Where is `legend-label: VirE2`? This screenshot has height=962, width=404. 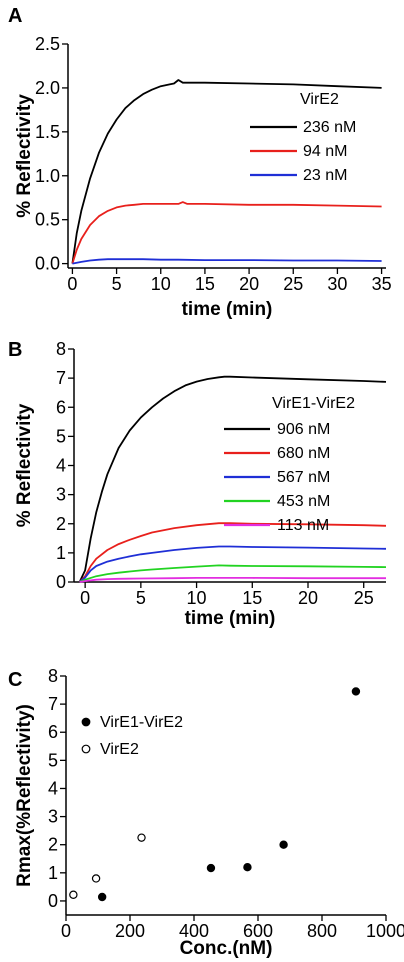
legend-label: VirE2 is located at coordinates (119, 749).